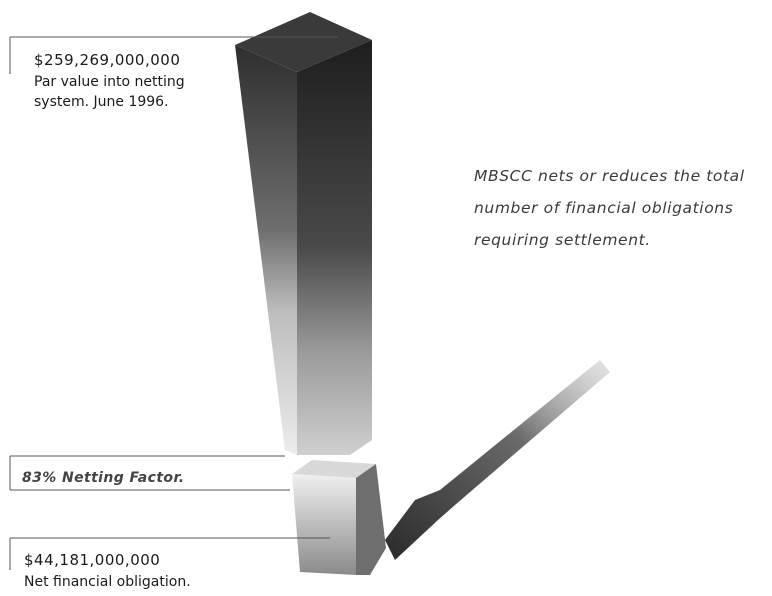 This screenshot has height=596, width=772. Describe the element at coordinates (109, 82) in the screenshot. I see `par-value-label-line1: Par value into netting` at that location.